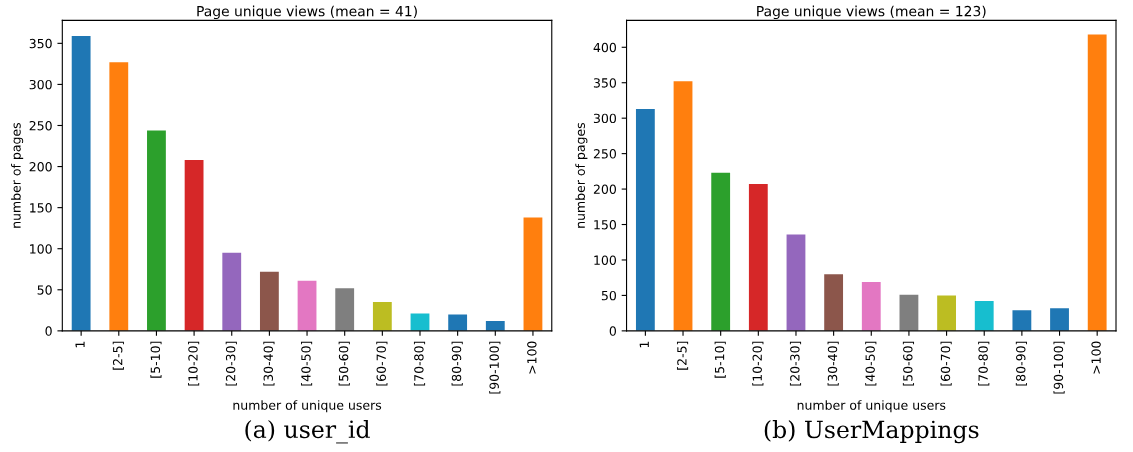  Describe the element at coordinates (604, 47) in the screenshot. I see `y-tick-label: 400` at that location.